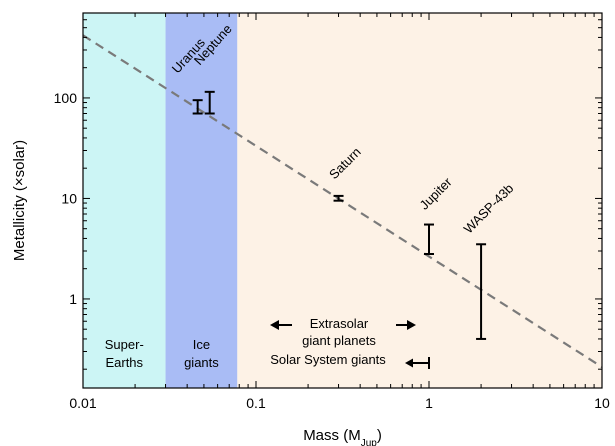 This screenshot has width=615, height=446. I want to click on y-axis-label: Metallicity (×solar), so click(19, 200).